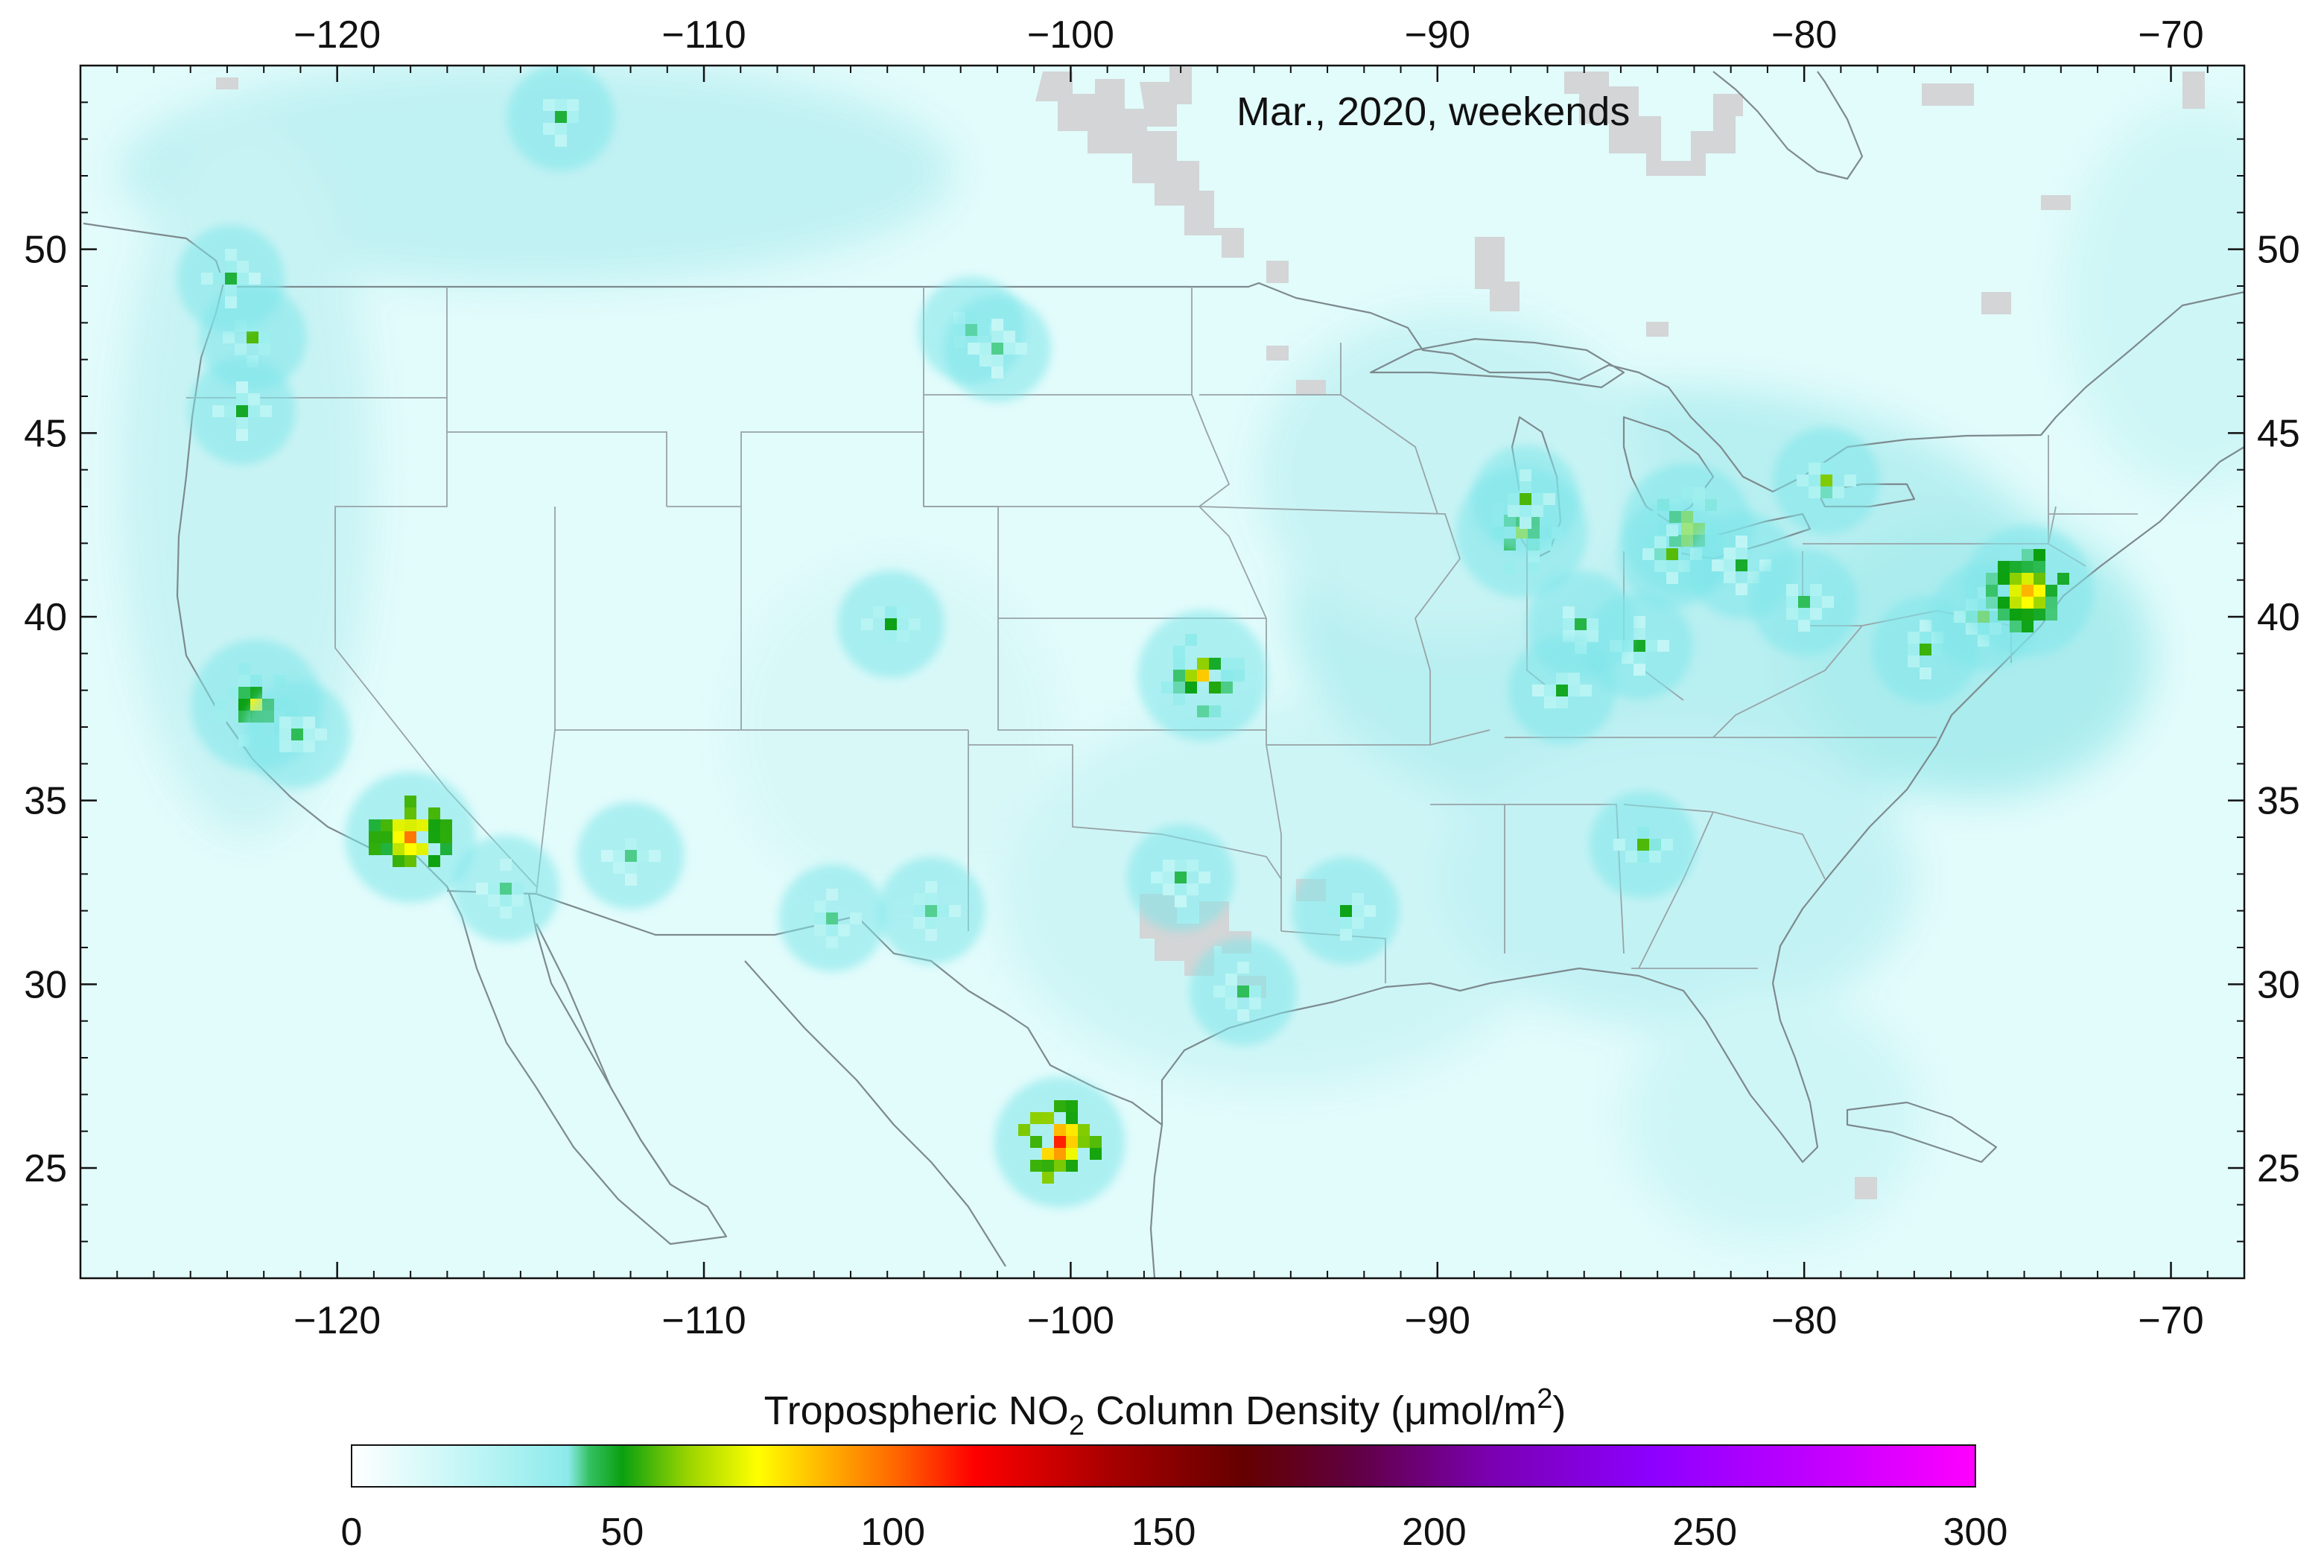 The width and height of the screenshot is (2324, 1568). Describe the element at coordinates (337, 35) in the screenshot. I see `lon-tick-label-top: −120` at that location.